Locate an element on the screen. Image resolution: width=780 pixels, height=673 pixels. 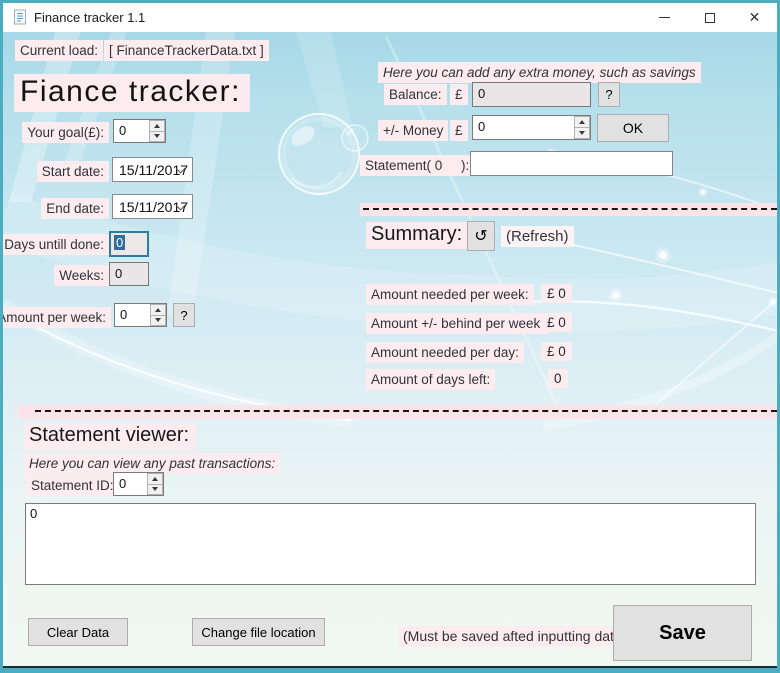
maximize-button is located at coordinates (709, 17).